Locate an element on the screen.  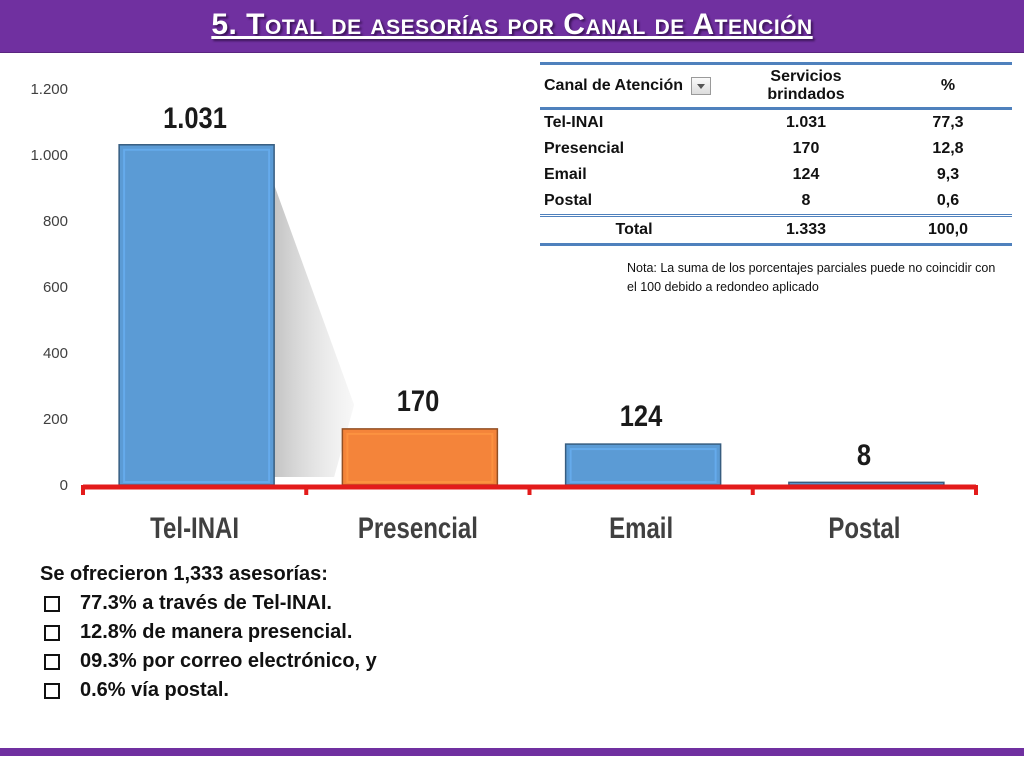
y-tick-label: 200 is located at coordinates (55, 419).